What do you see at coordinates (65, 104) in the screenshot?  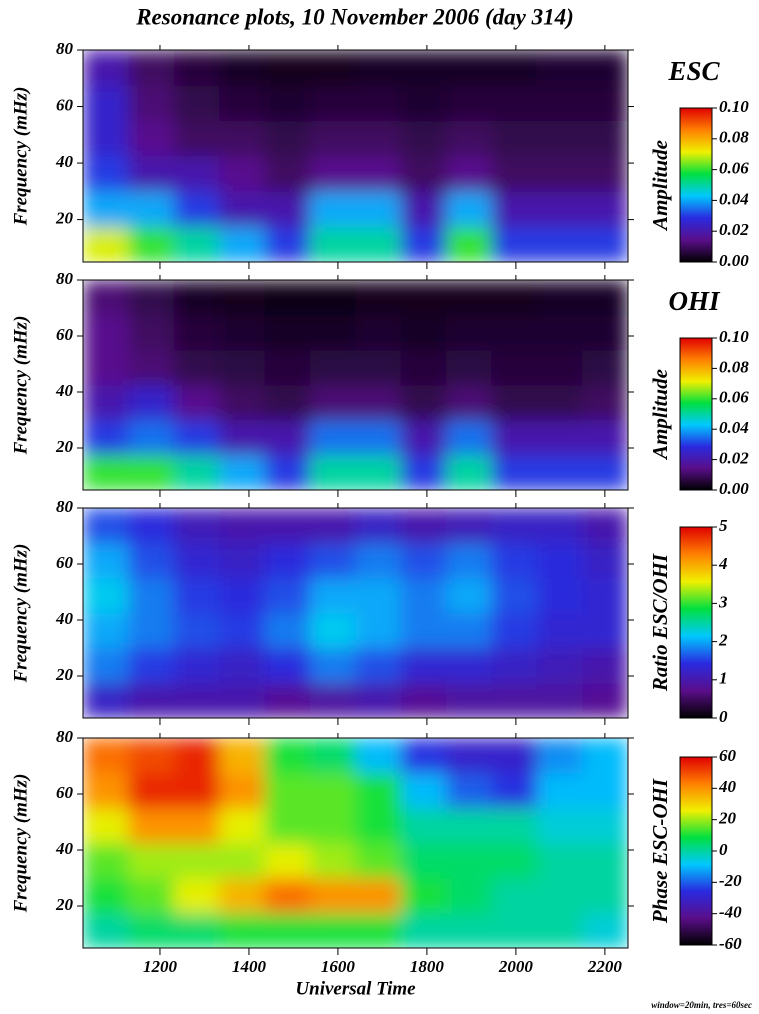 I see `y-tick-label: 60` at bounding box center [65, 104].